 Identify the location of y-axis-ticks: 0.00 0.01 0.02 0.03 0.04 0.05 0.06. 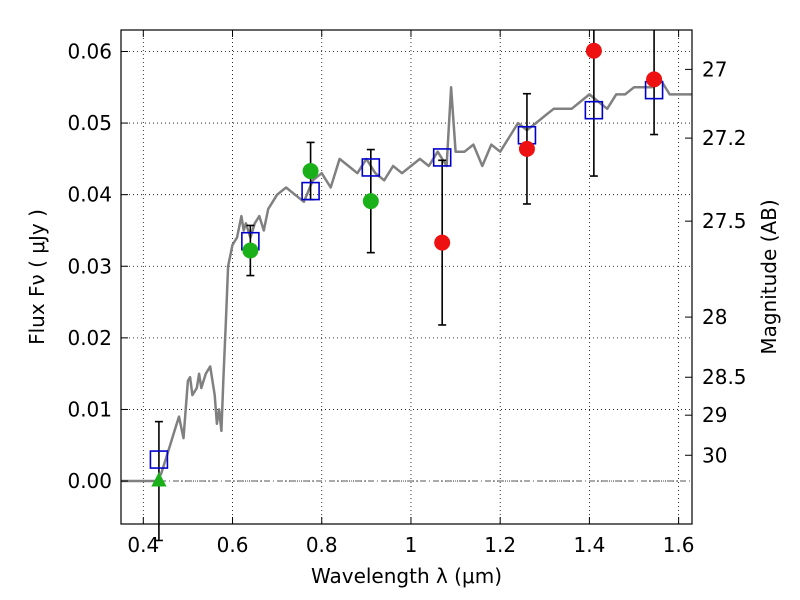
(97, 266).